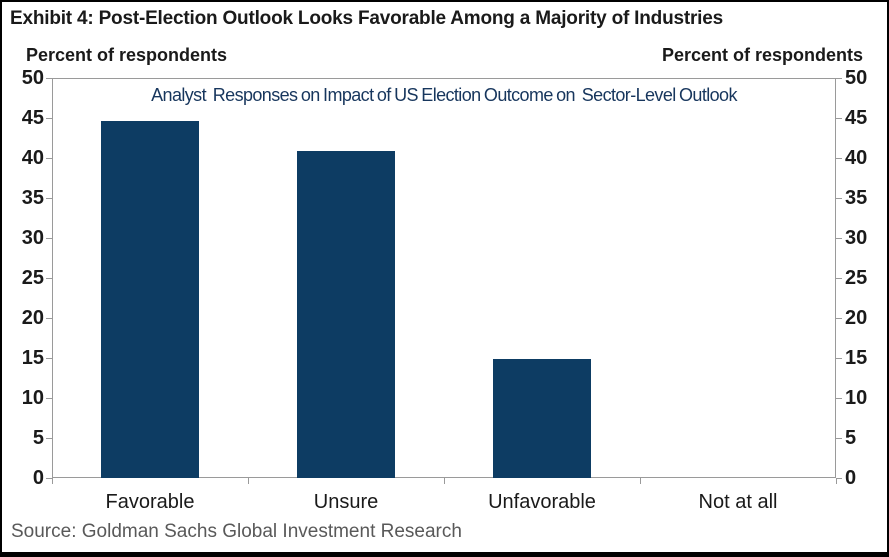 This screenshot has width=889, height=557. I want to click on y-tick-label-left: 15, so click(32, 358).